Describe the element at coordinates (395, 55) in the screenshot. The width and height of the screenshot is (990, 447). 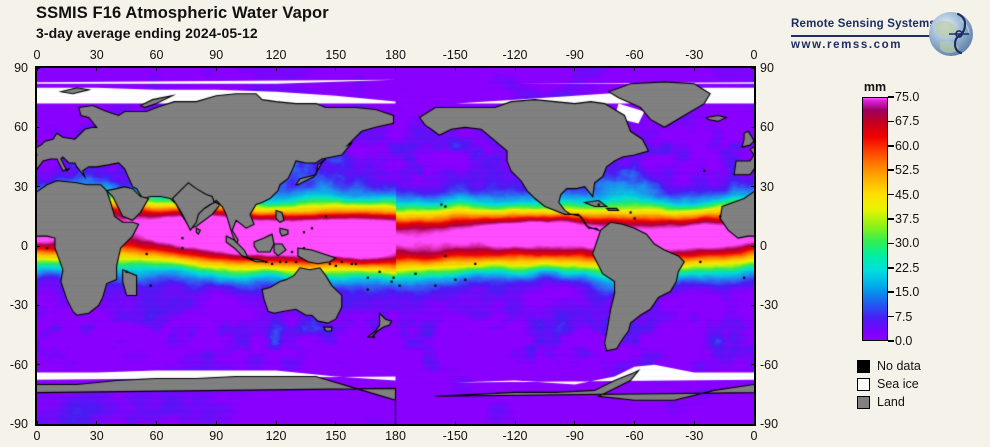
I see `lon-tick-label: 180` at that location.